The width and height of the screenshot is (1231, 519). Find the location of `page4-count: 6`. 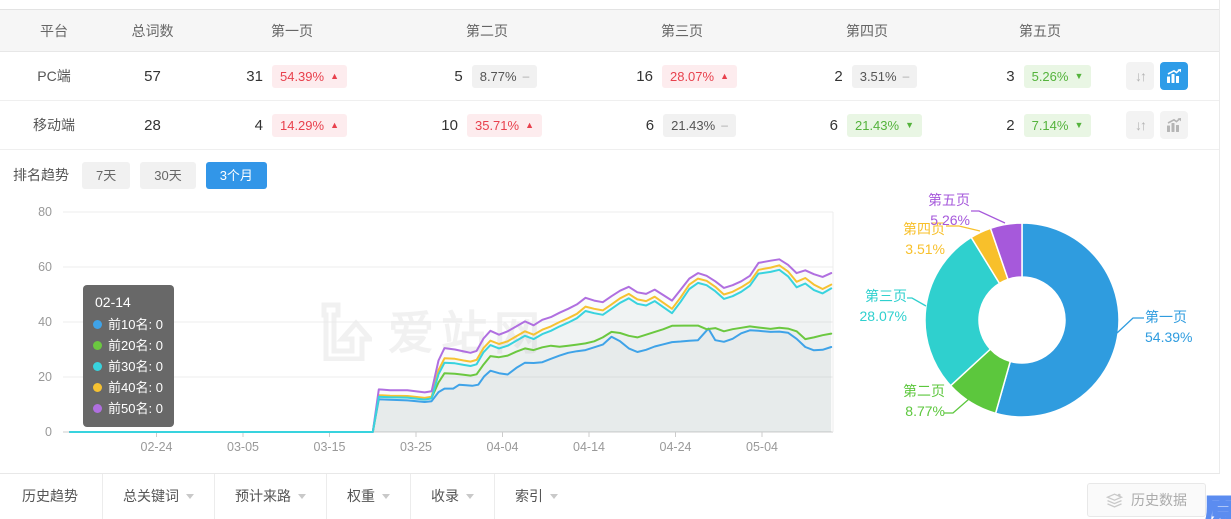

page4-count: 6 is located at coordinates (833, 125).